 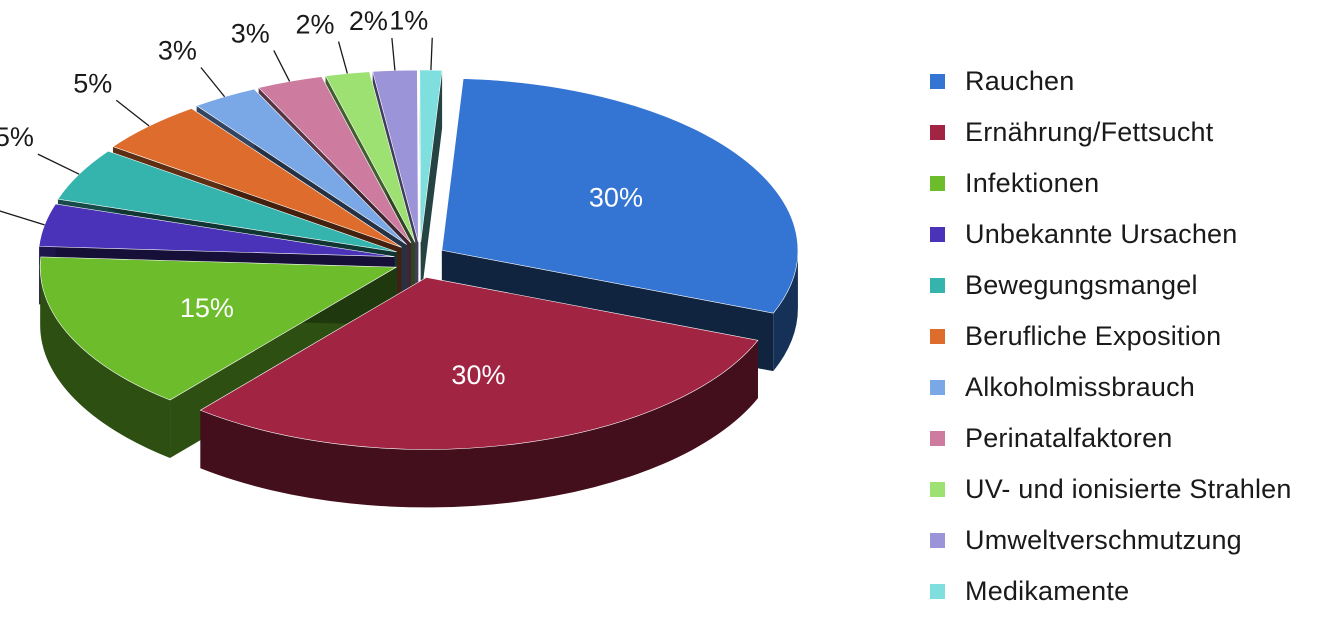 I want to click on legend-label: UV- und ionisierte Strahlen, so click(x=1128, y=489).